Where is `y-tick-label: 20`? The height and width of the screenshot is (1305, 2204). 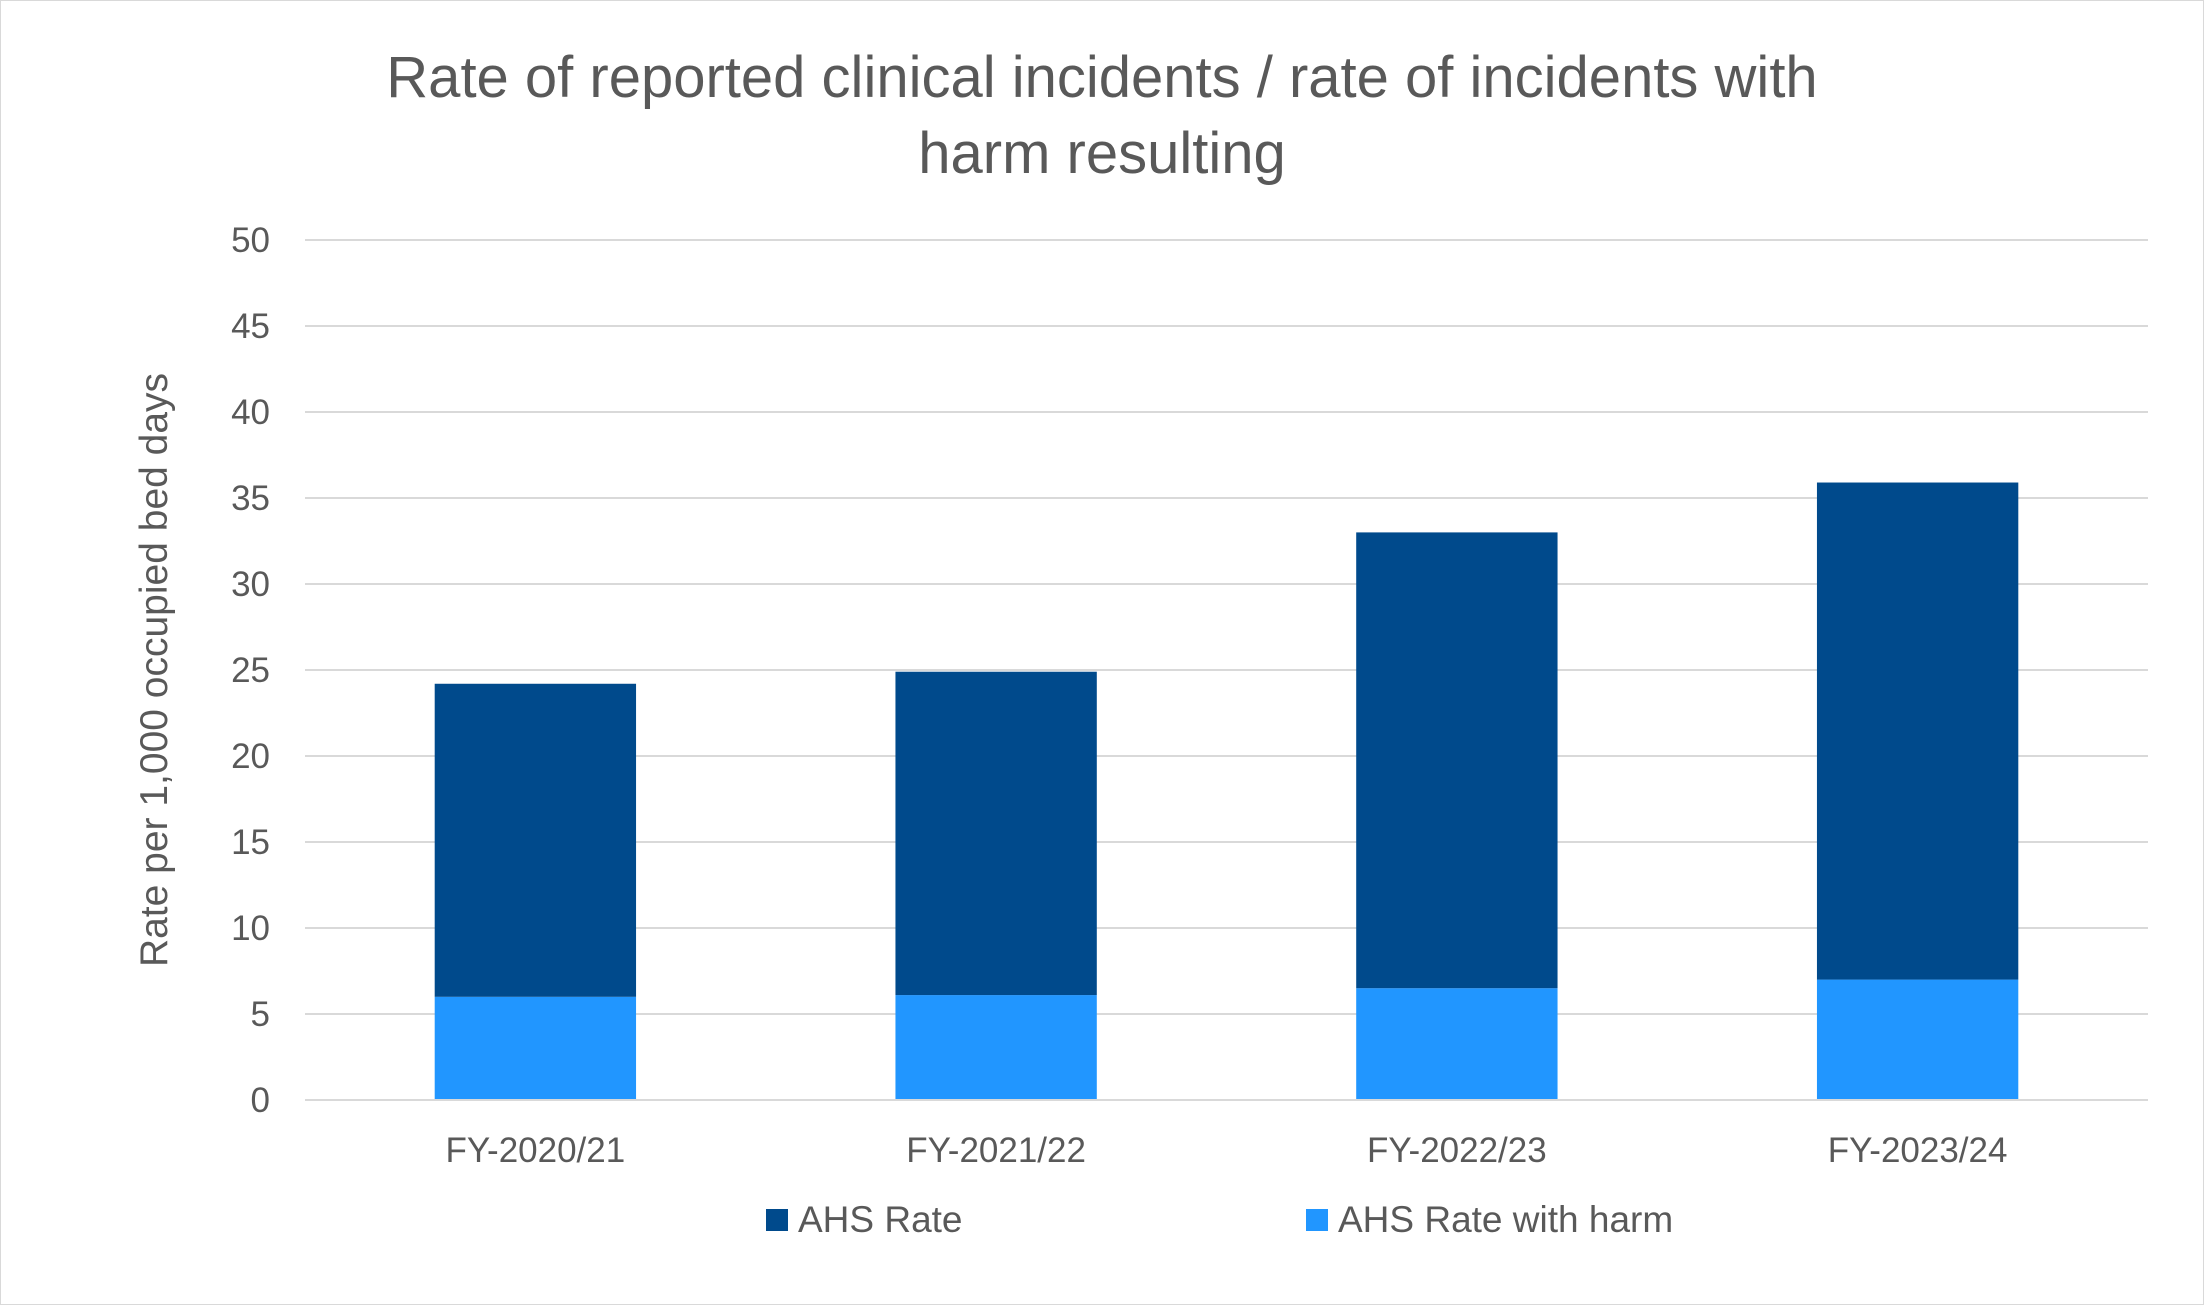 y-tick-label: 20 is located at coordinates (250, 756).